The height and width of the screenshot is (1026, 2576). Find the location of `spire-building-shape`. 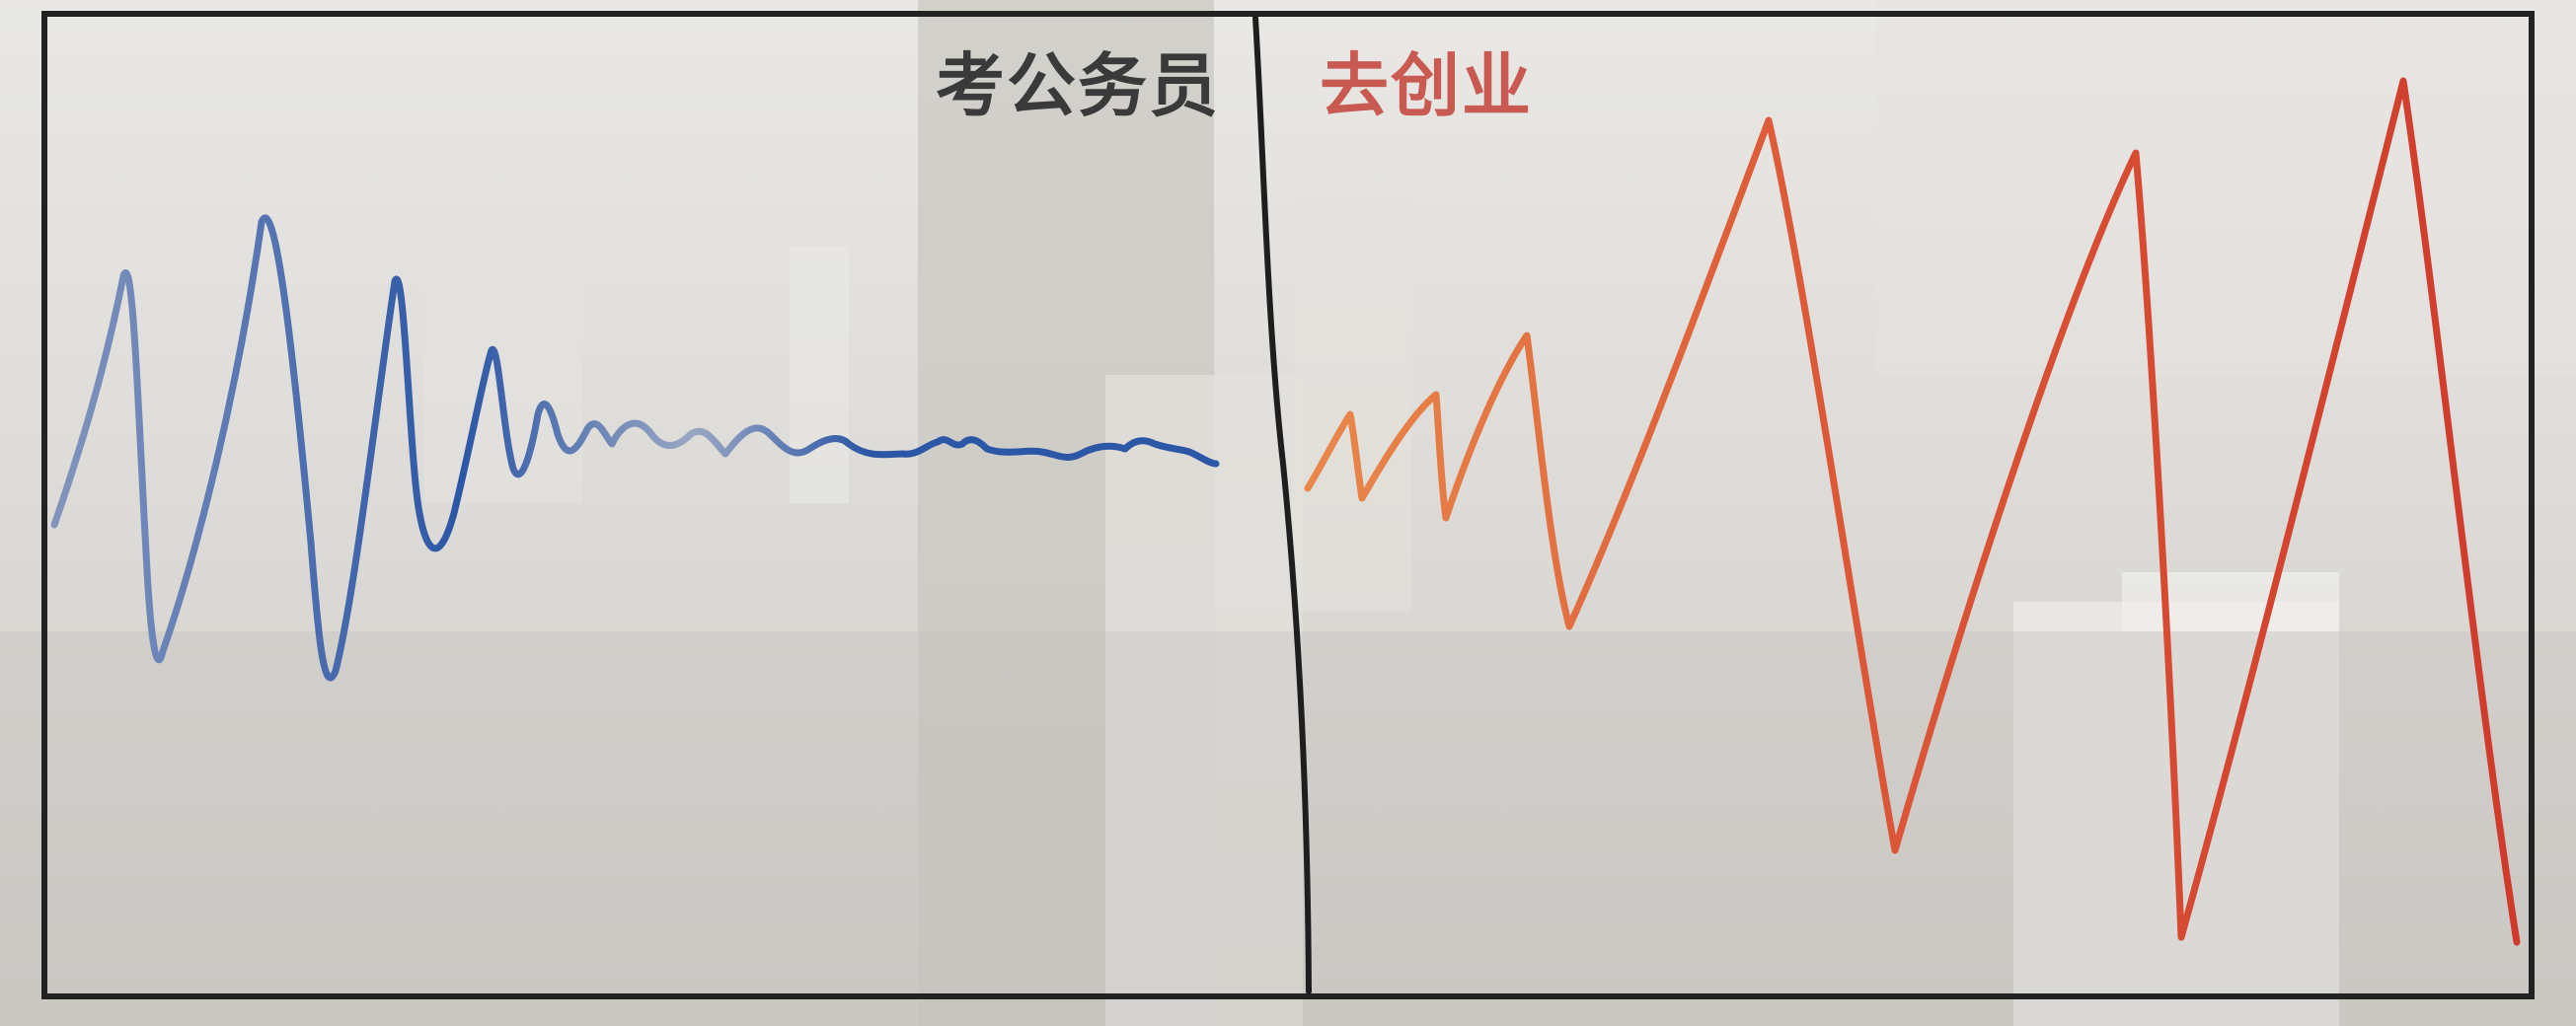

spire-building-shape is located at coordinates (819, 375).